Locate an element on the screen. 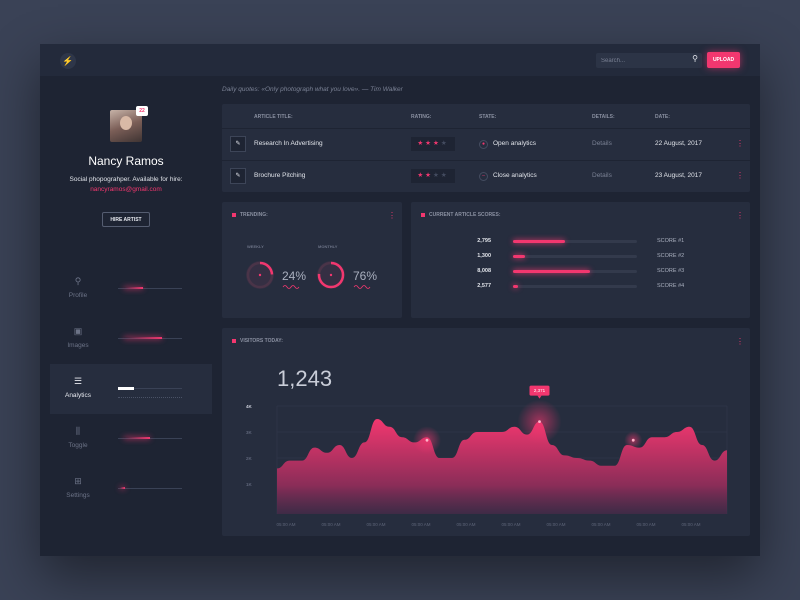 This screenshot has height=600, width=800. gauge-center-dot is located at coordinates (331, 275).